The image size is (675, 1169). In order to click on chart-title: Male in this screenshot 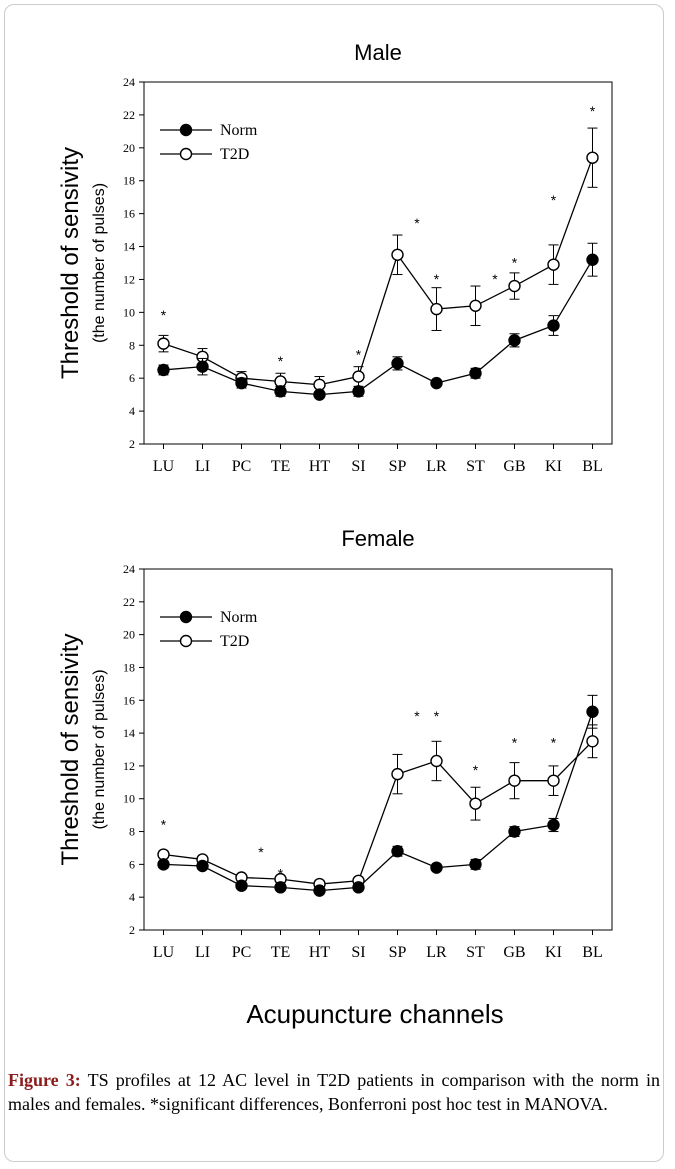, I will do `click(378, 52)`.